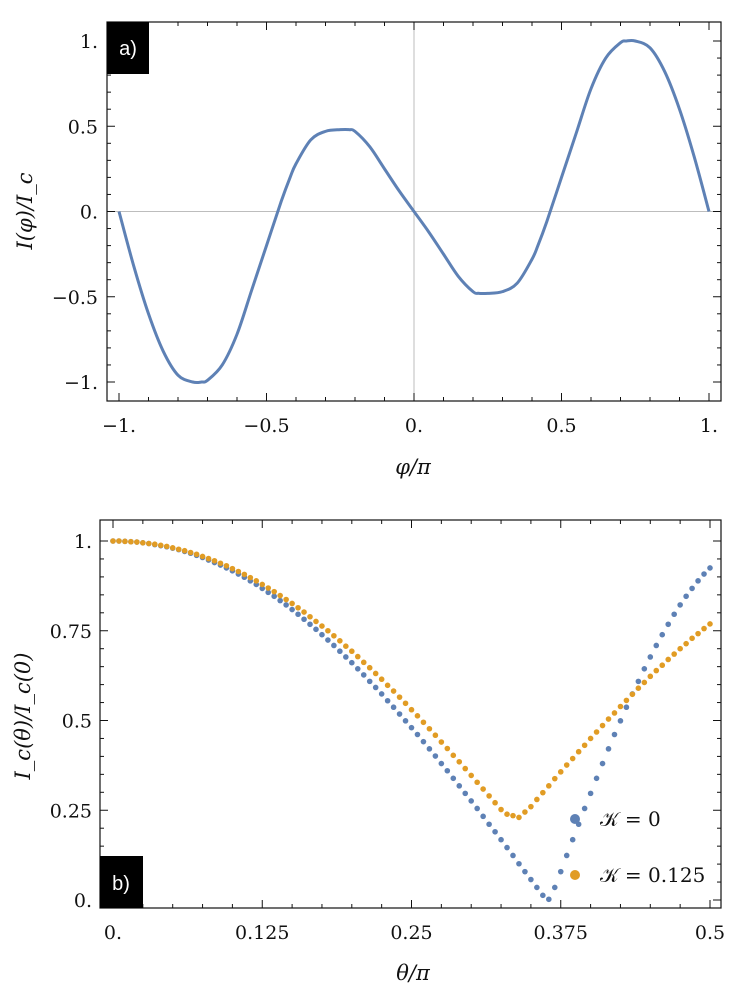  What do you see at coordinates (89, 42) in the screenshot?
I see `y-tick-label: 1.` at bounding box center [89, 42].